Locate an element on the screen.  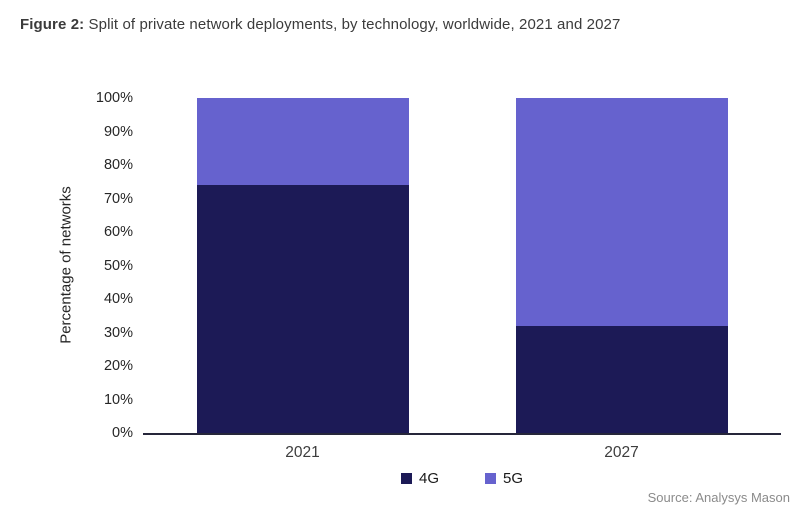
y-tick-label-90: 90% is located at coordinates (118, 131).